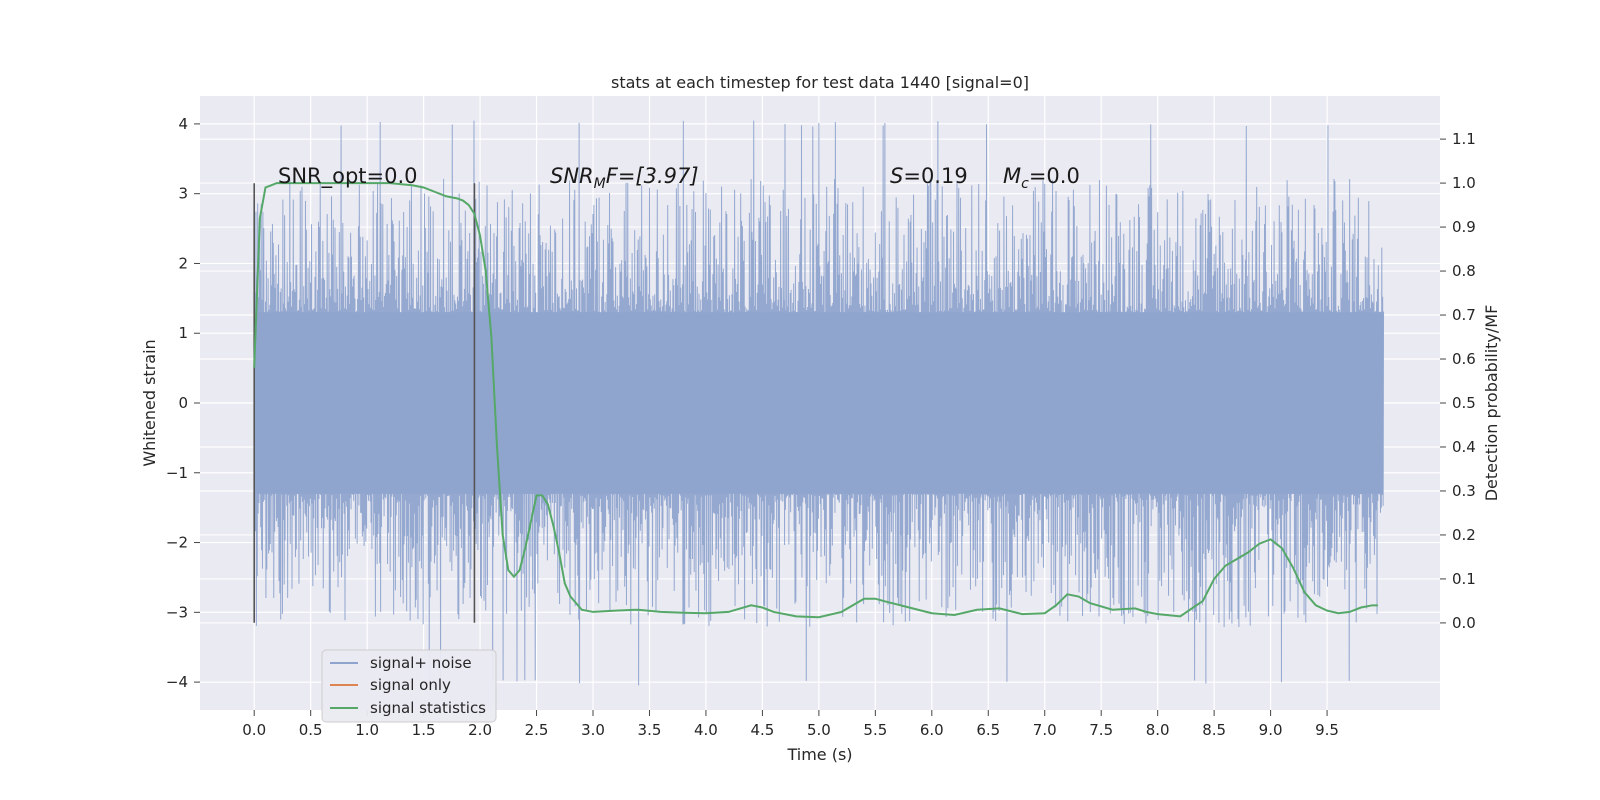 This screenshot has width=1600, height=800. I want to click on y-tick-label: −1, so click(177, 473).